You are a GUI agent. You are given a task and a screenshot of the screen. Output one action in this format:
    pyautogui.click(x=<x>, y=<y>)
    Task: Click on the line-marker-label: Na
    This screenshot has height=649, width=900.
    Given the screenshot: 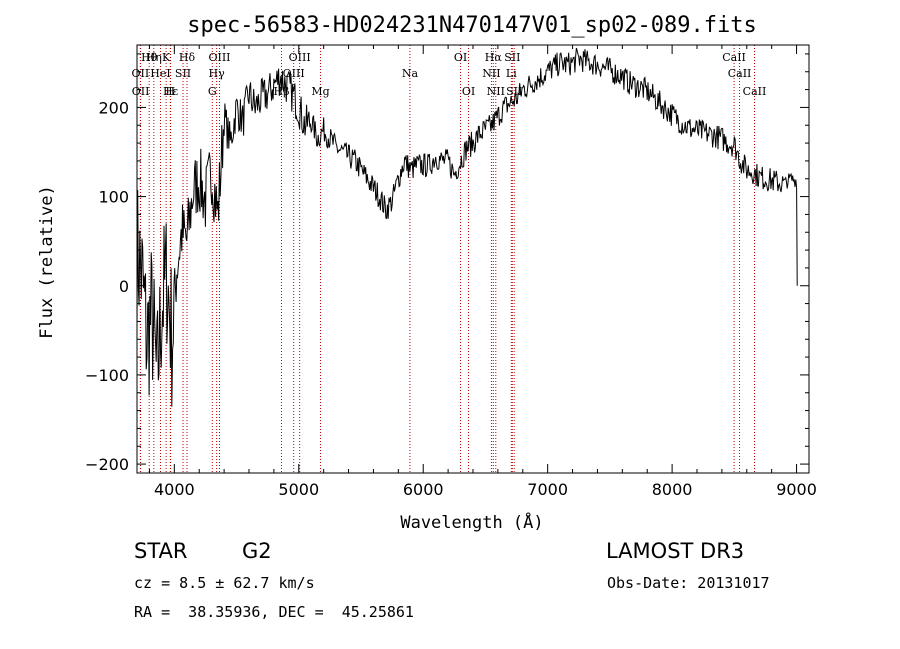 What is the action you would take?
    pyautogui.click(x=410, y=73)
    